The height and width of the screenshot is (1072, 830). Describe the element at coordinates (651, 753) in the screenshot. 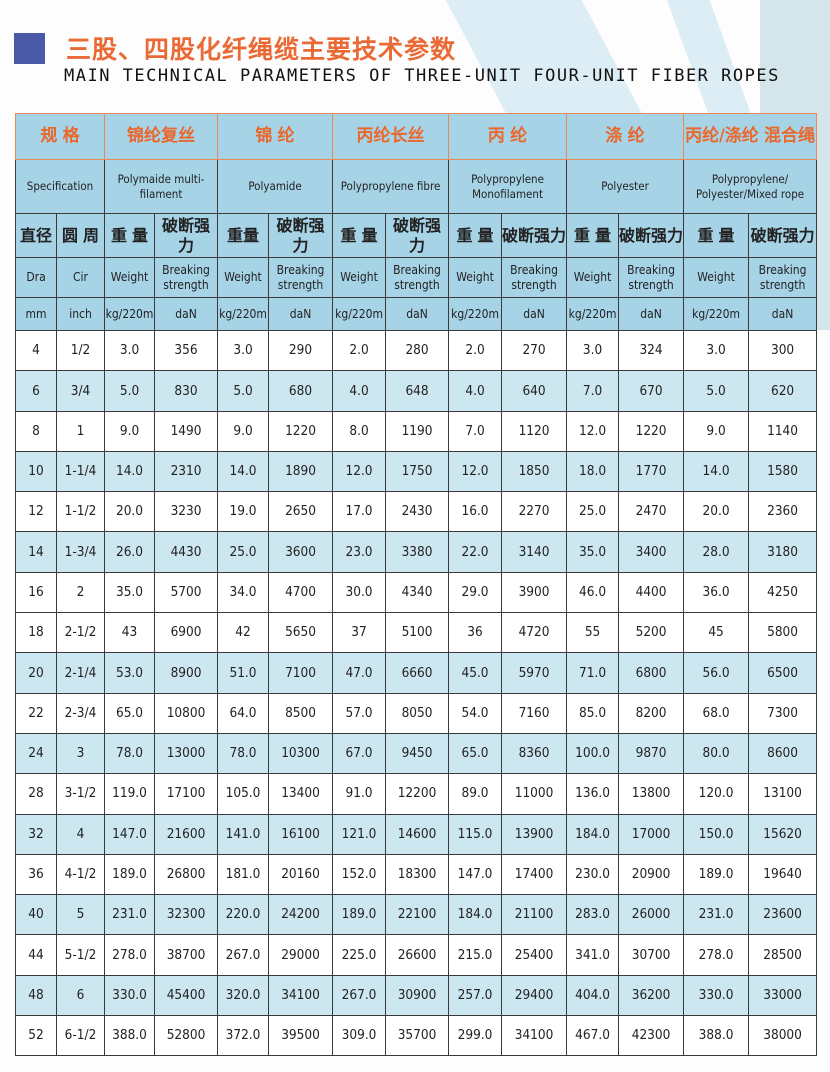

I see `table-cell: 9870` at that location.